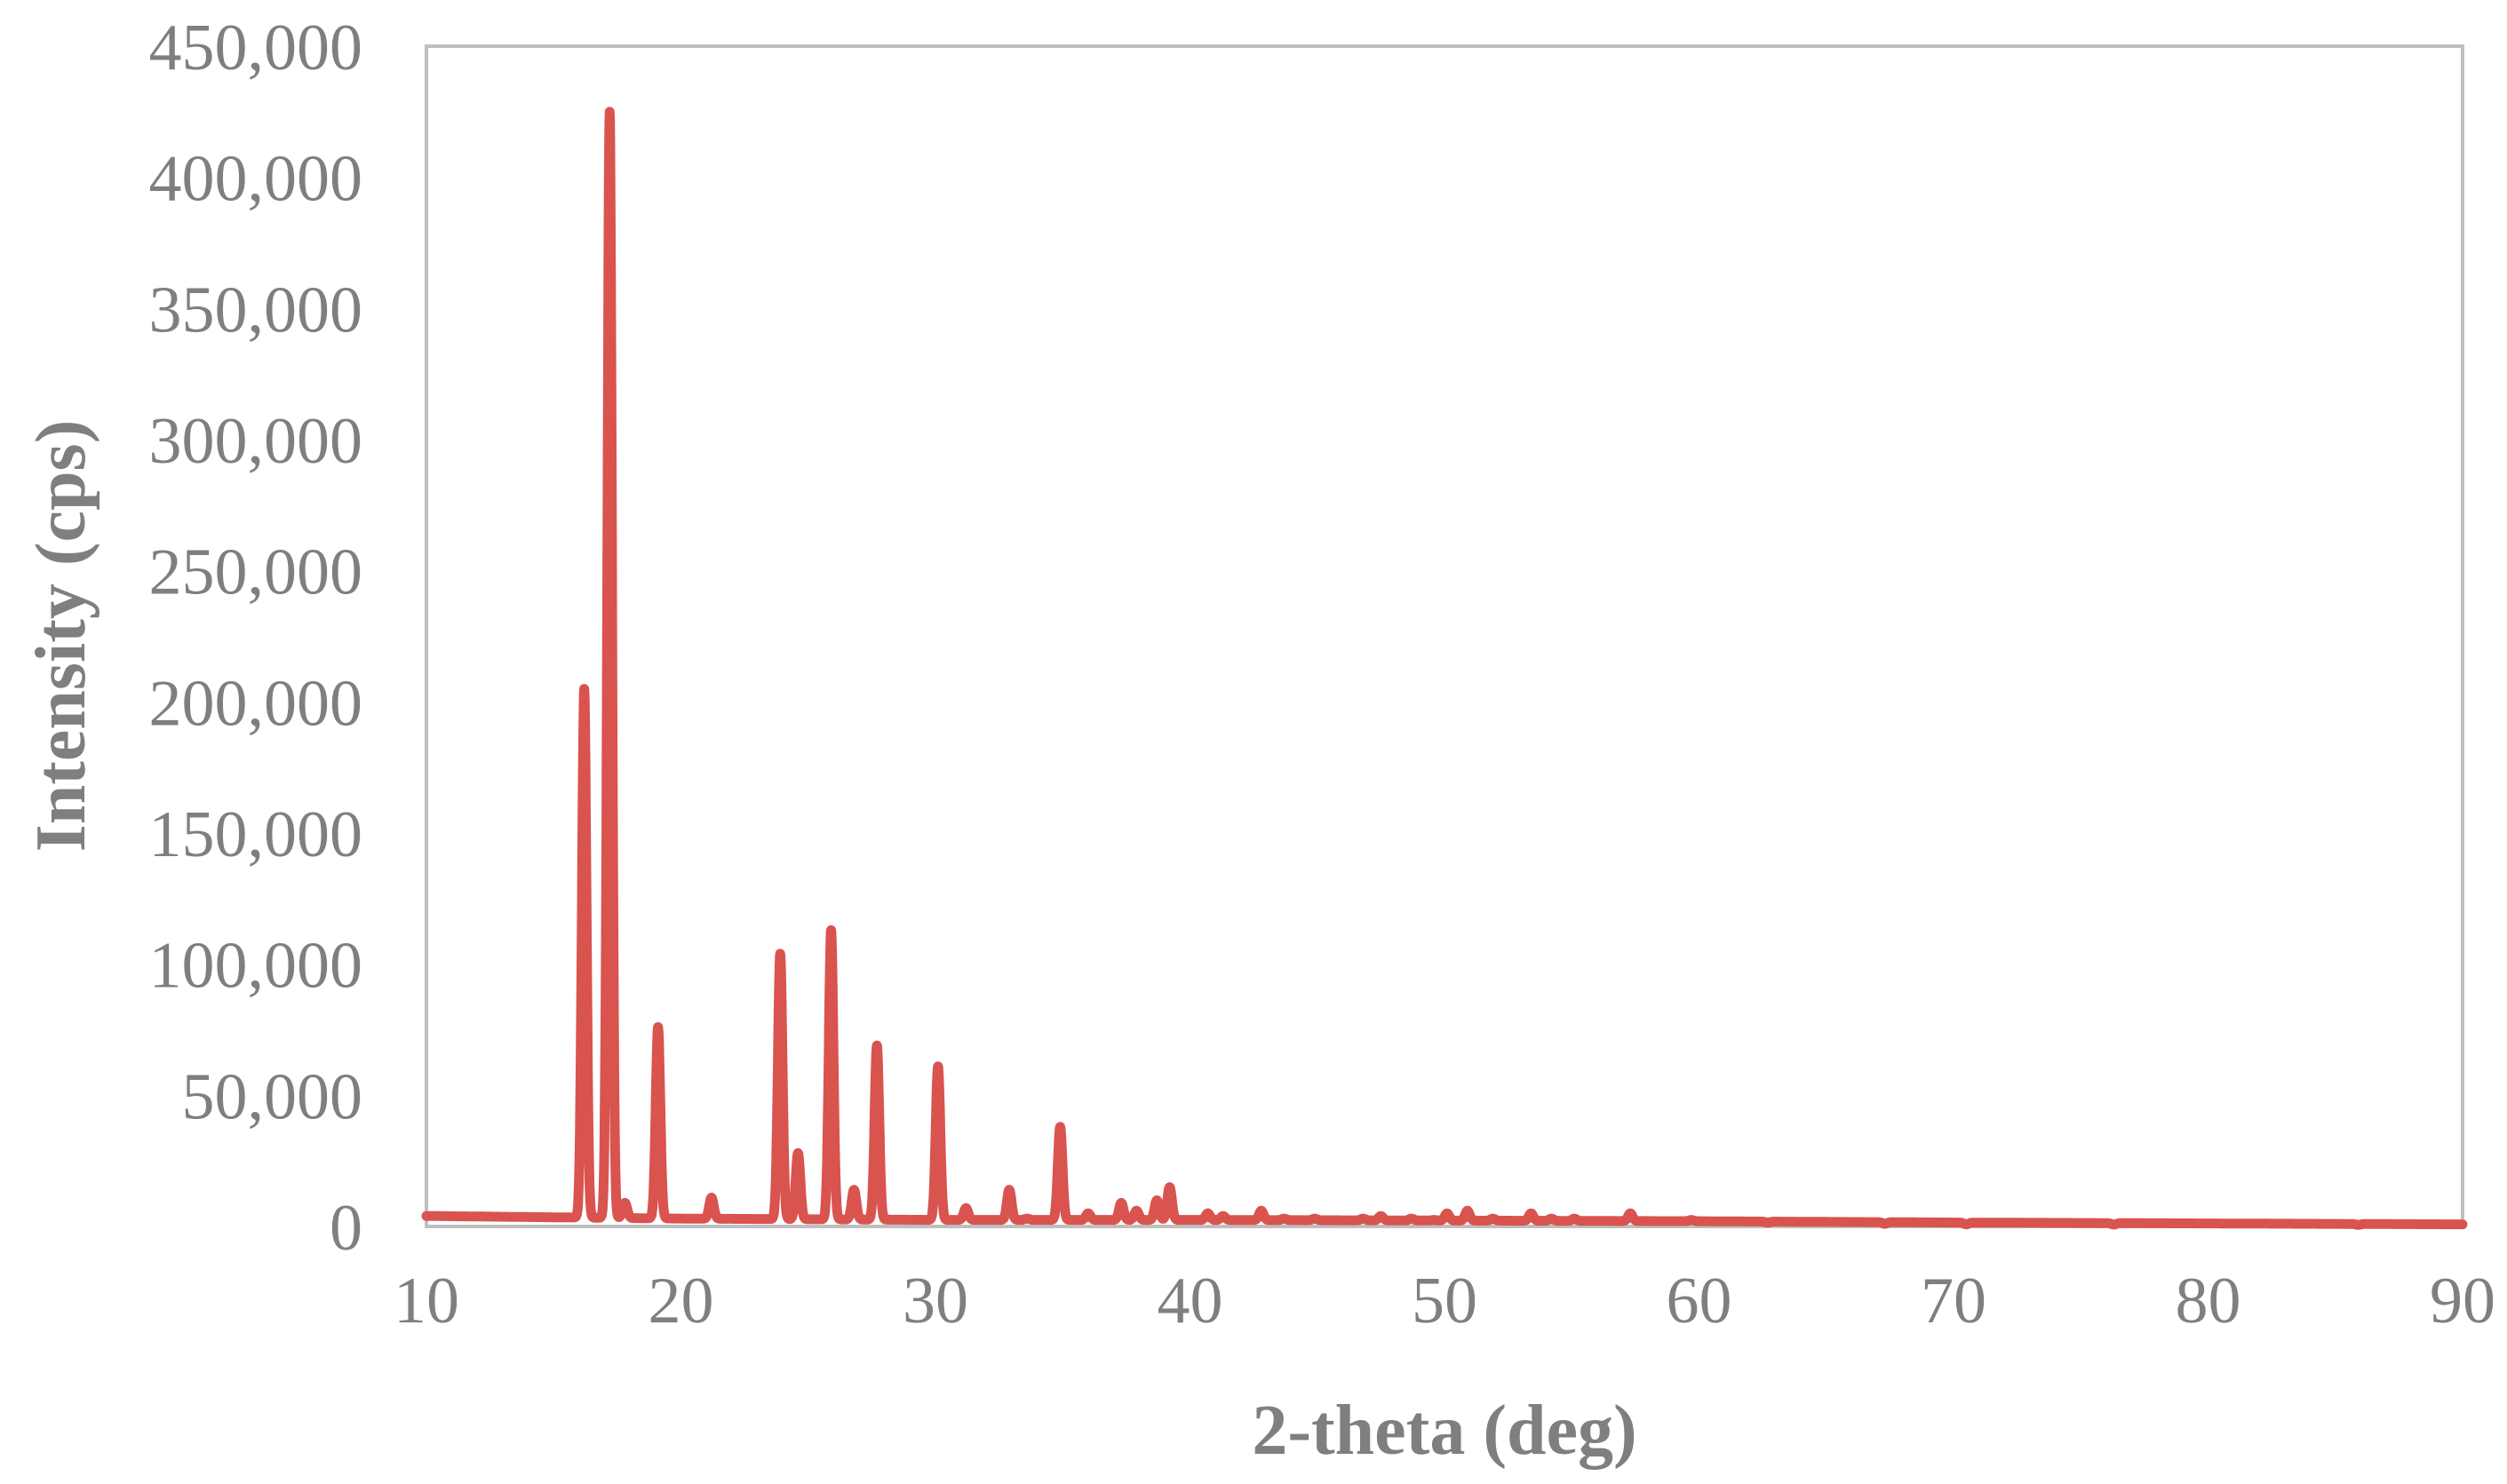  What do you see at coordinates (256, 48) in the screenshot?
I see `y-tick-label: 450,000` at bounding box center [256, 48].